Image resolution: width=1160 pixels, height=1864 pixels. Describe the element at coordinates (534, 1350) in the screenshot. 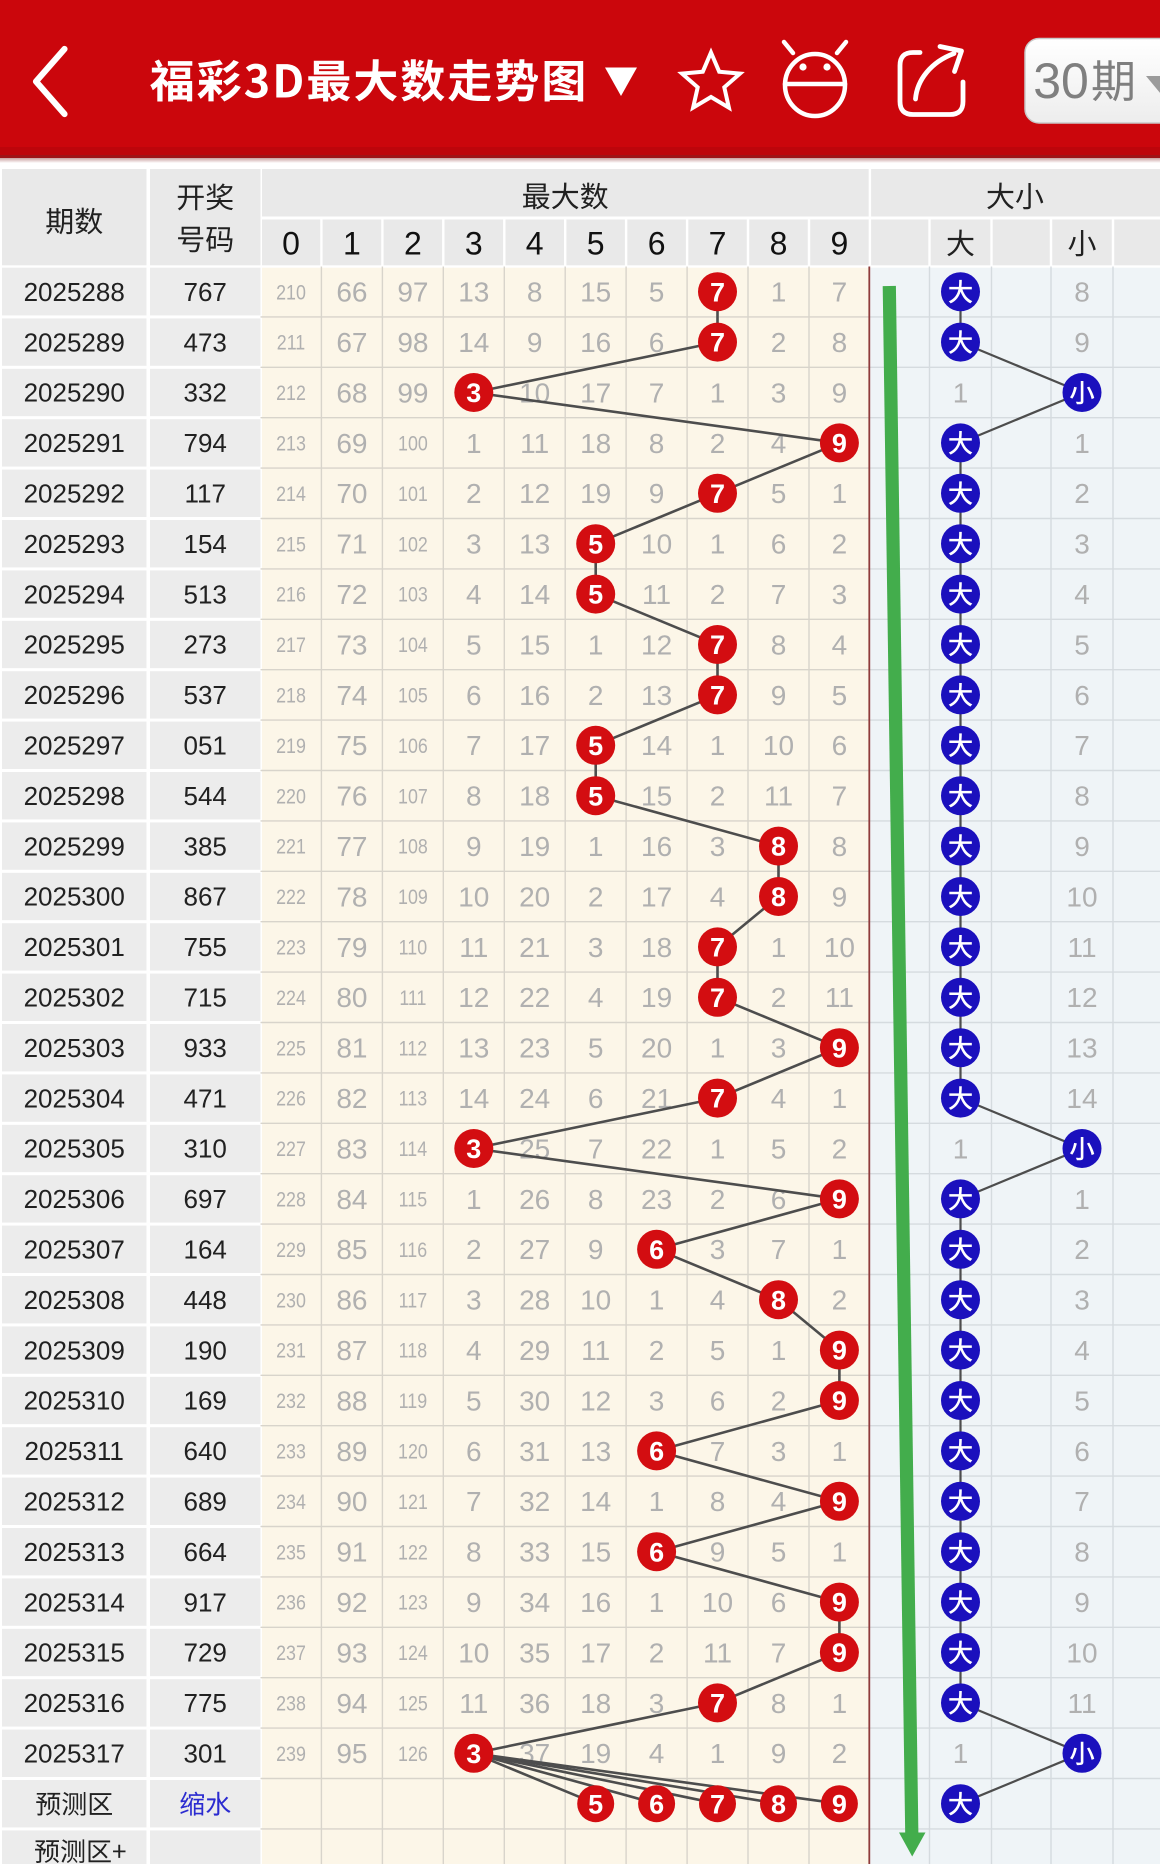

I see `svg-text: 29` at that location.